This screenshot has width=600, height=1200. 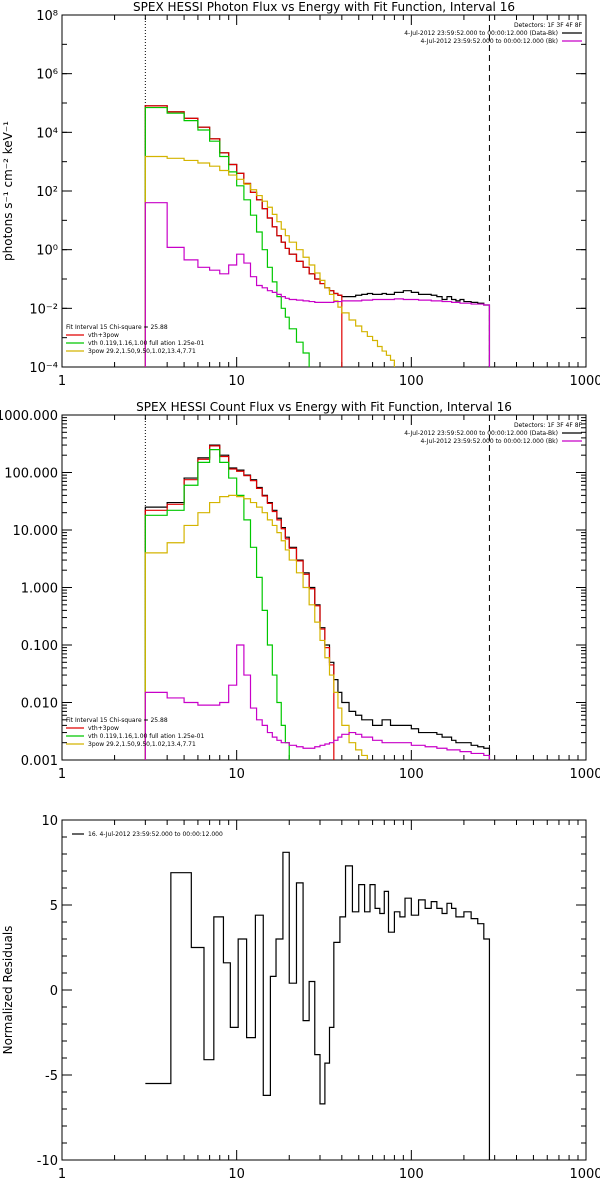 What do you see at coordinates (39, 761) in the screenshot?
I see `y-tick-label: 0.001` at bounding box center [39, 761].